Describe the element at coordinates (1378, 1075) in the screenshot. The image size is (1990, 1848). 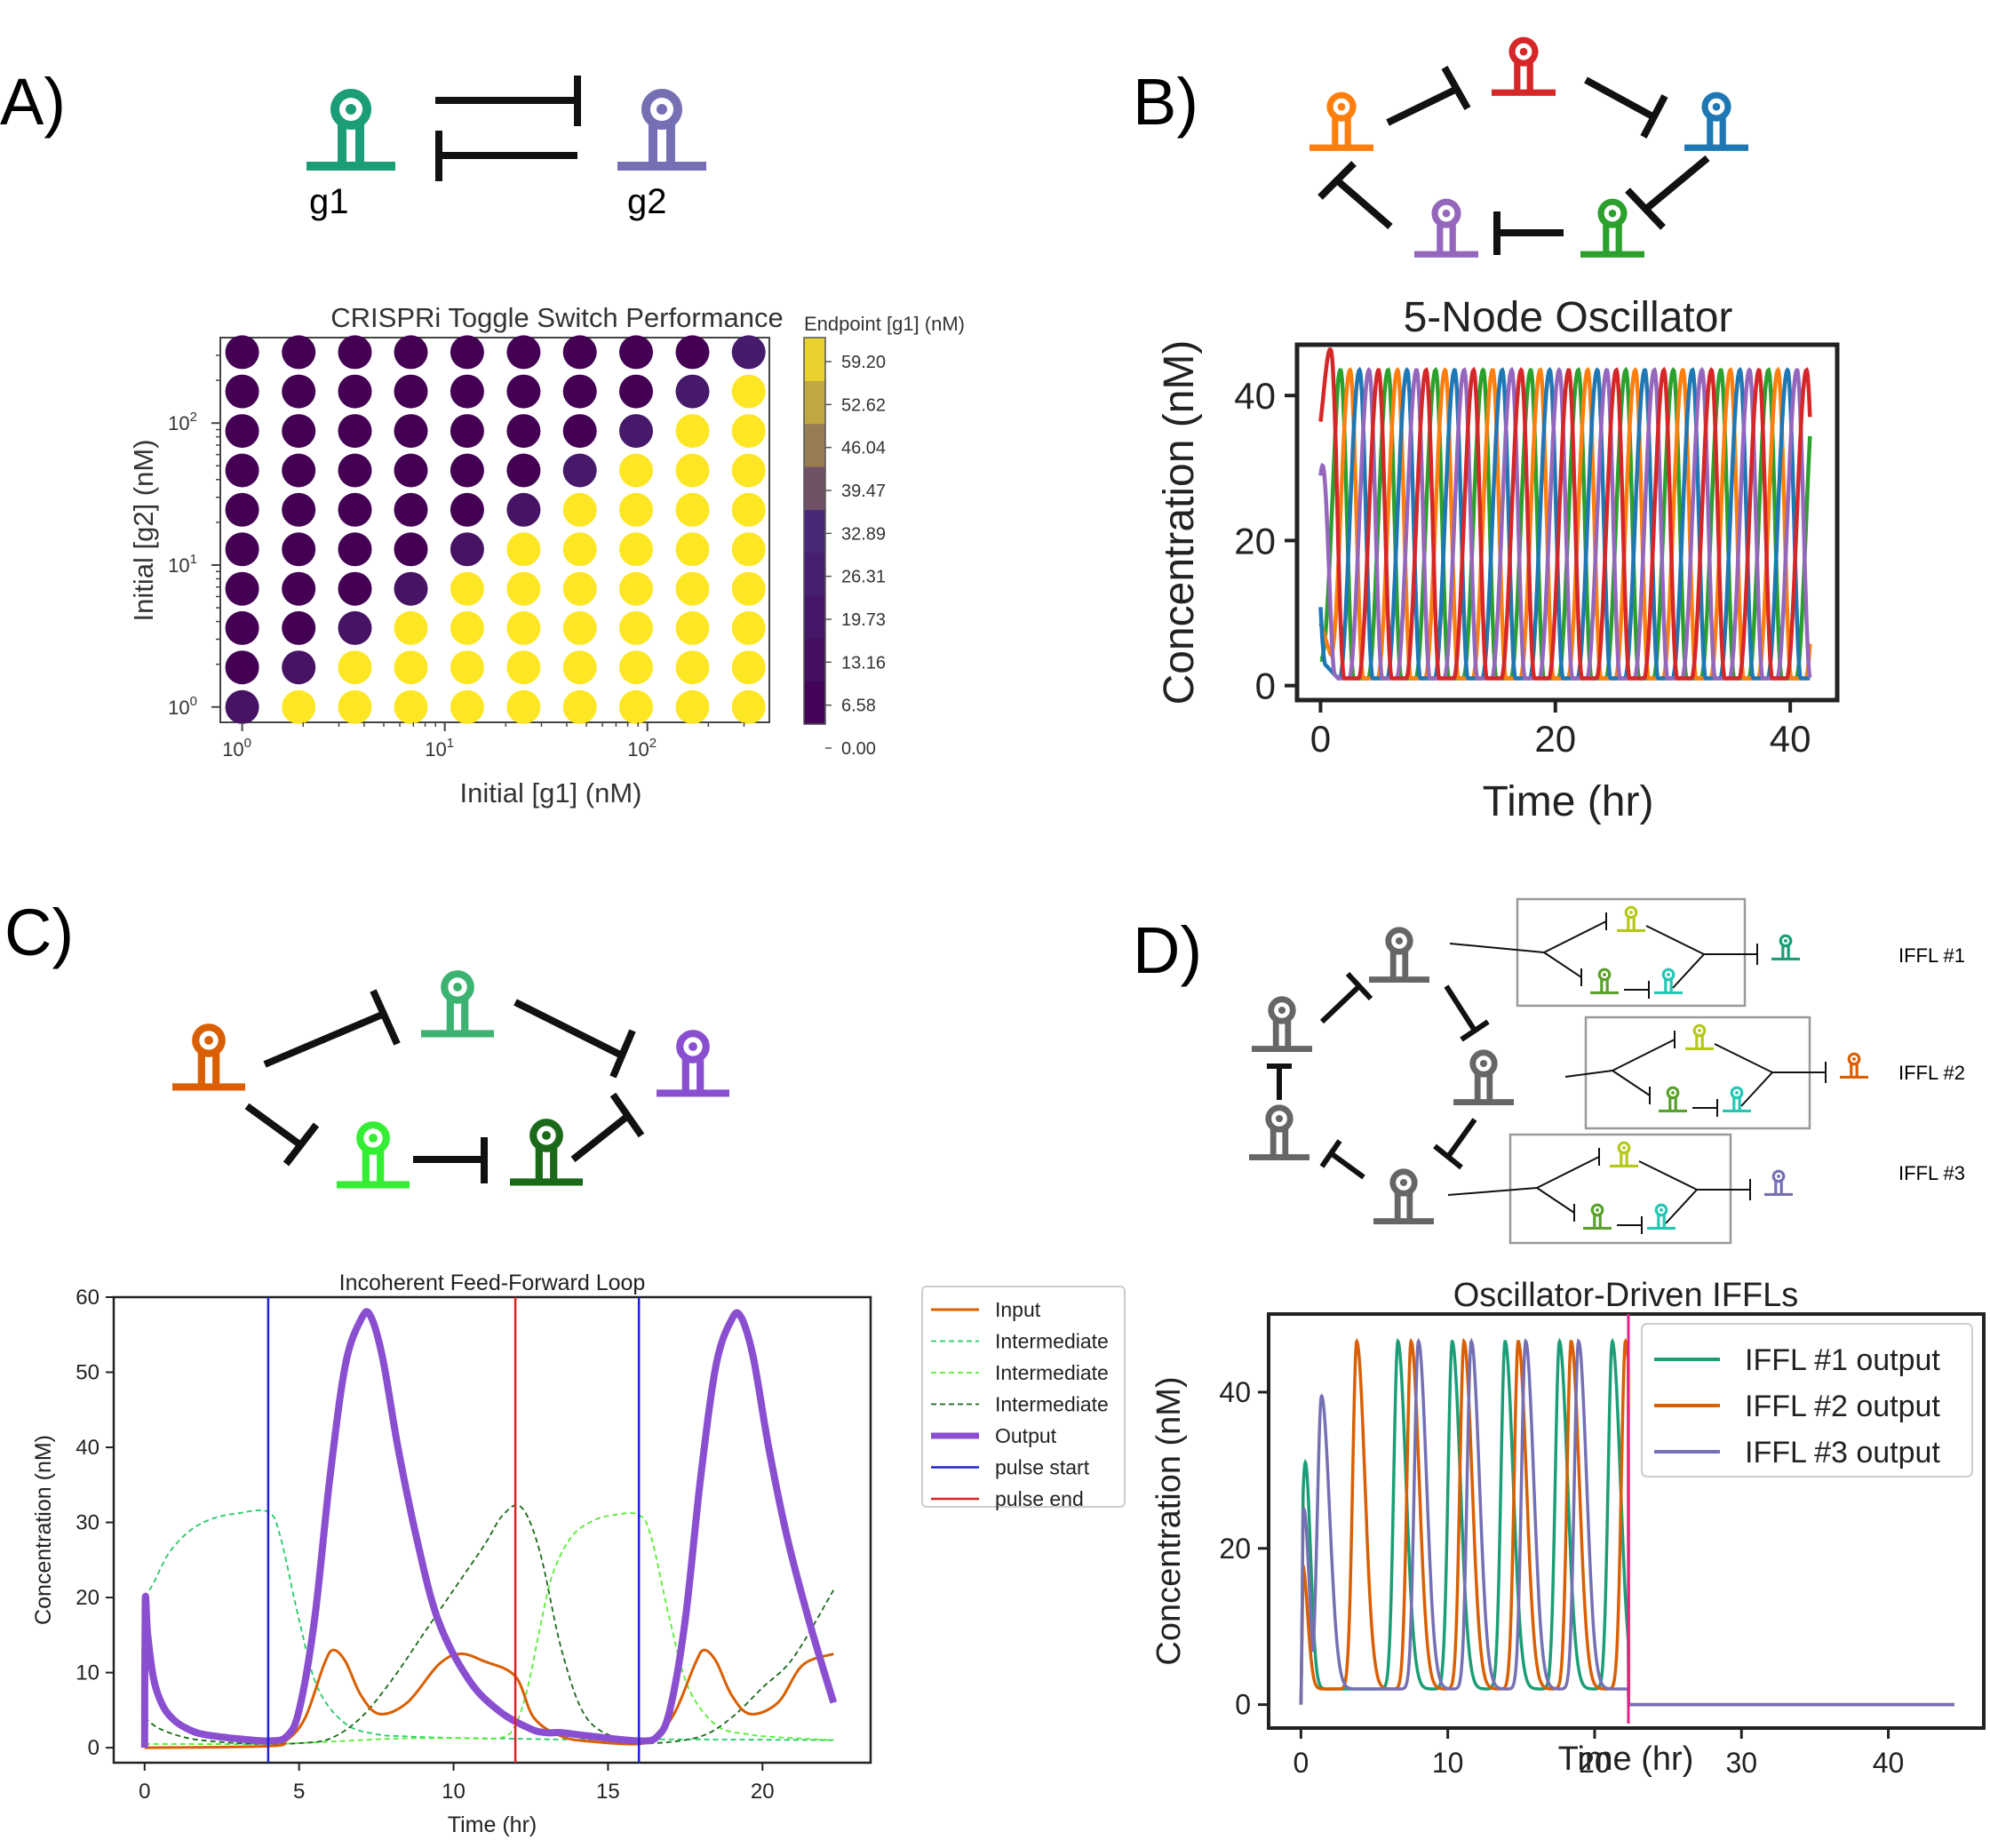
I see `osc-repression-arrows` at that location.